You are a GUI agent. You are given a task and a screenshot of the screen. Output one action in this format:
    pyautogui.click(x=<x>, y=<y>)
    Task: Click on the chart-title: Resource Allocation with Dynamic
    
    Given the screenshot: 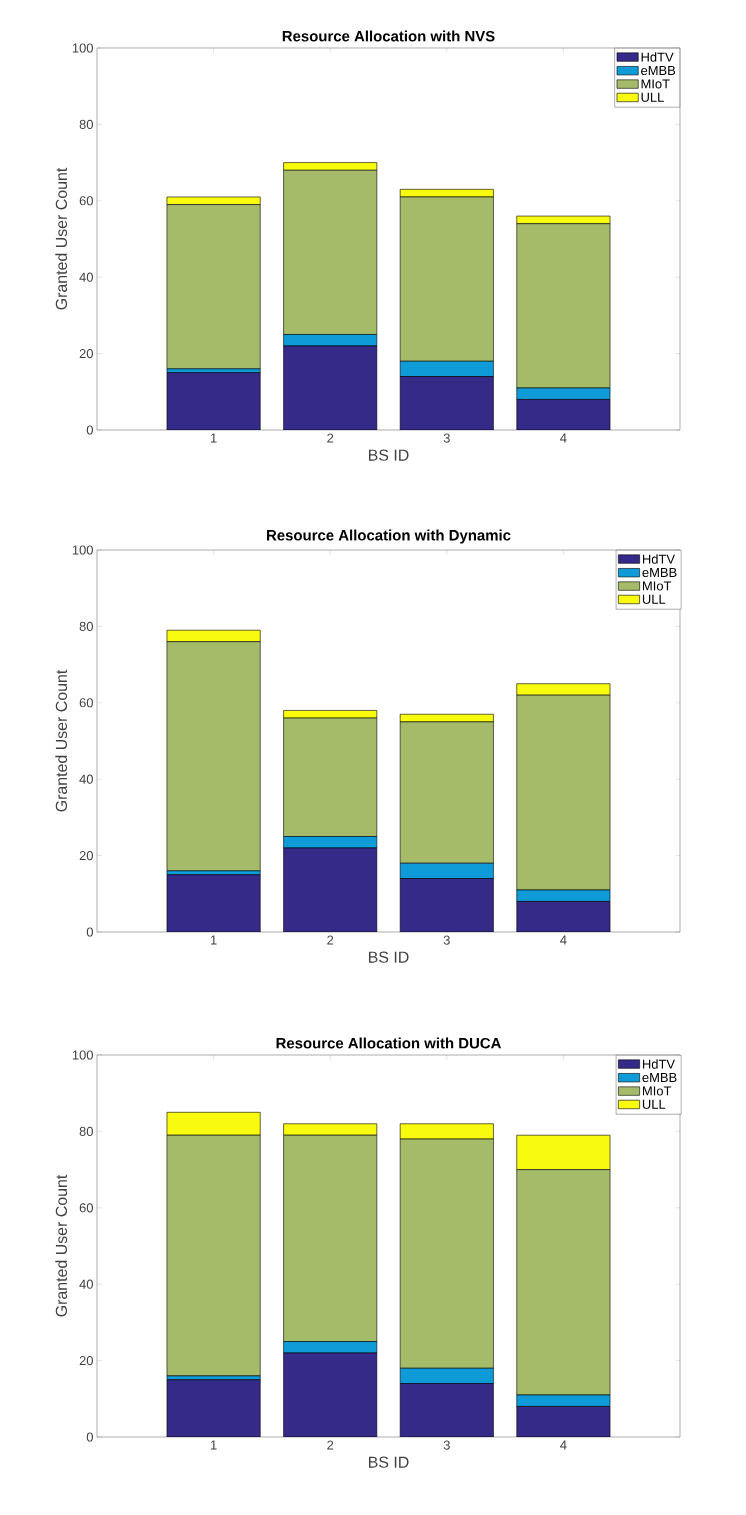 What is the action you would take?
    pyautogui.click(x=389, y=536)
    